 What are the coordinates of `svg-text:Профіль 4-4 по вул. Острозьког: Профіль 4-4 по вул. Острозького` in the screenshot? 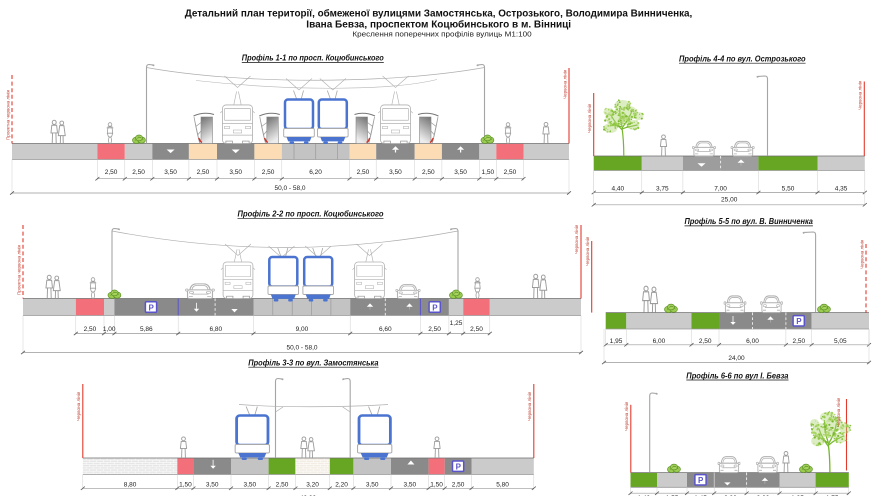 It's located at (742, 59).